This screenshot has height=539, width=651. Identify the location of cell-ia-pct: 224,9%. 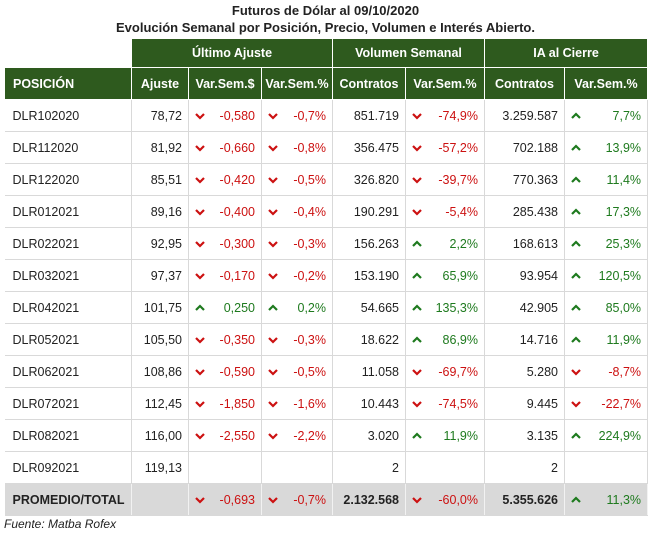
(606, 435).